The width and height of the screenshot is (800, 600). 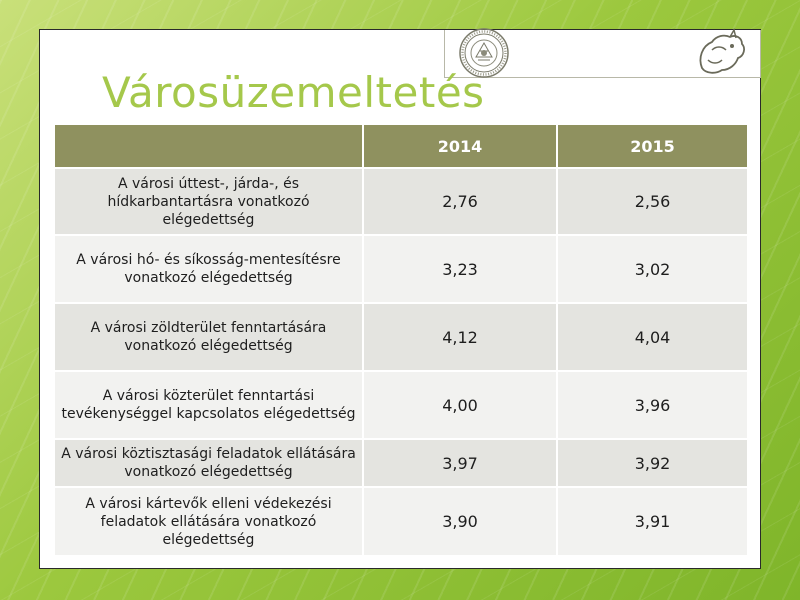 What do you see at coordinates (209, 146) in the screenshot?
I see `header-cell-empty` at bounding box center [209, 146].